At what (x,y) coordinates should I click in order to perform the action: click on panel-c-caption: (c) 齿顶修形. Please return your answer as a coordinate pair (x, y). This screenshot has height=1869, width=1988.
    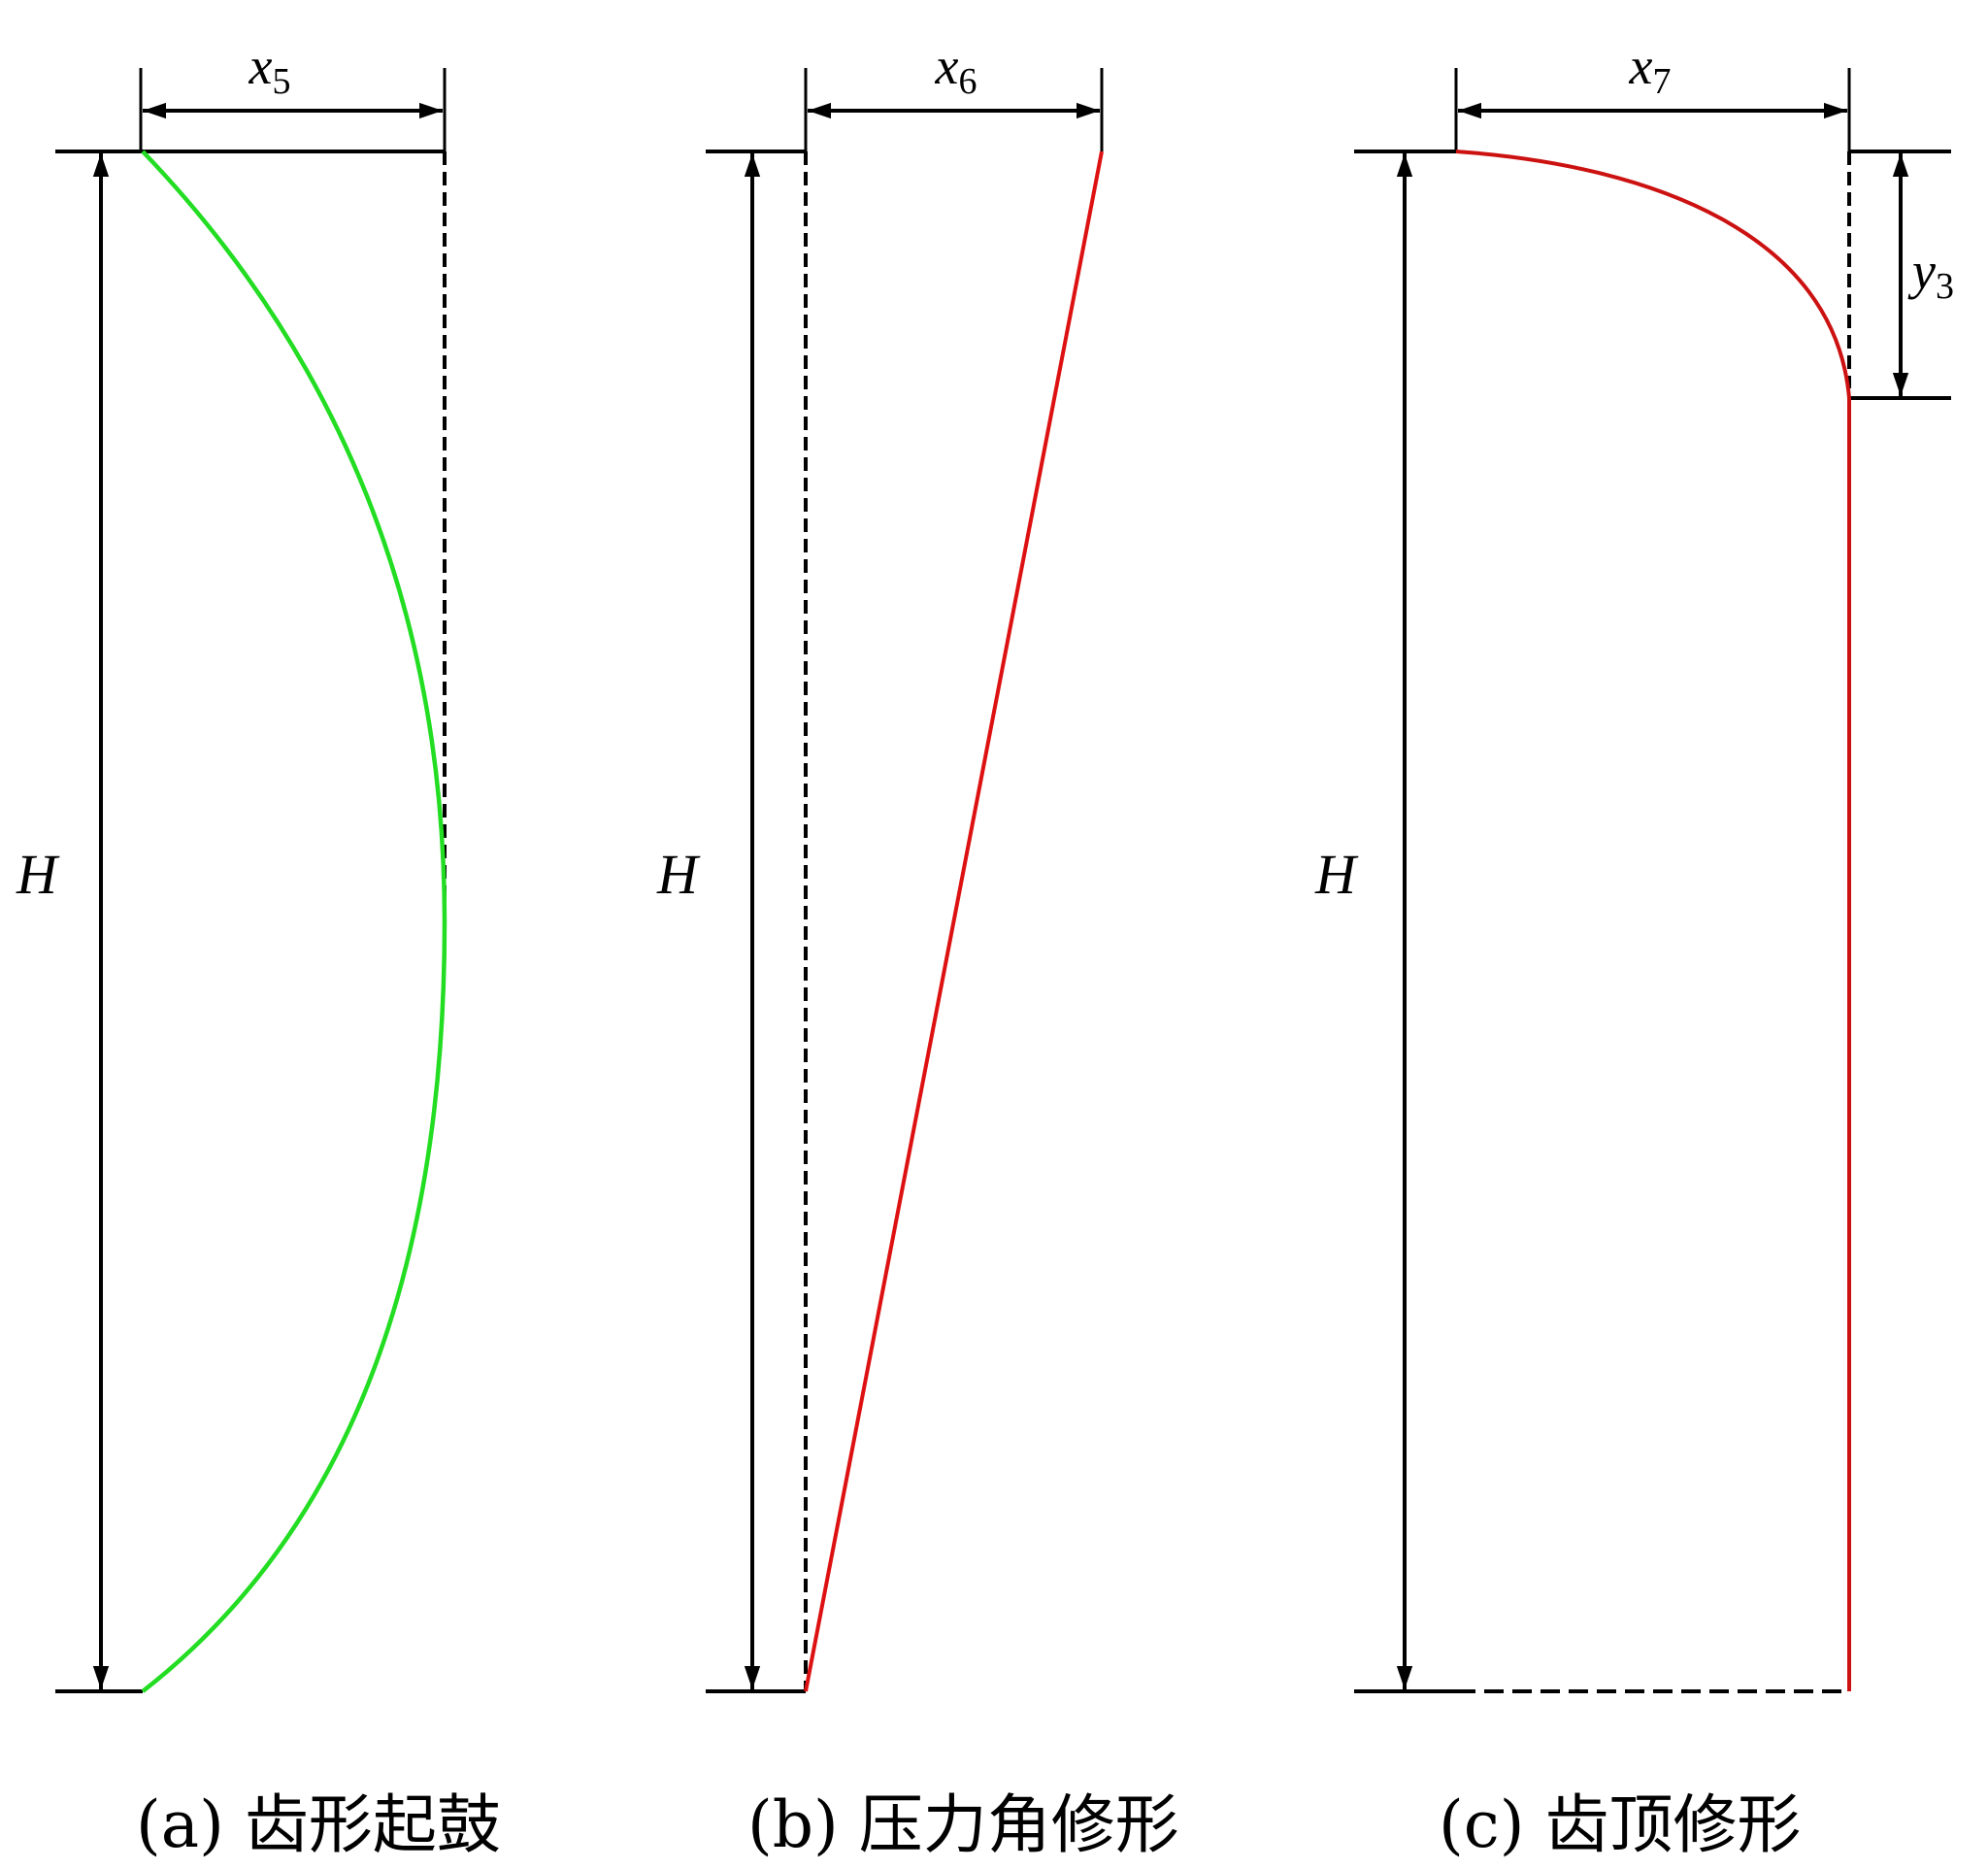
    Looking at the image, I should click on (1620, 1825).